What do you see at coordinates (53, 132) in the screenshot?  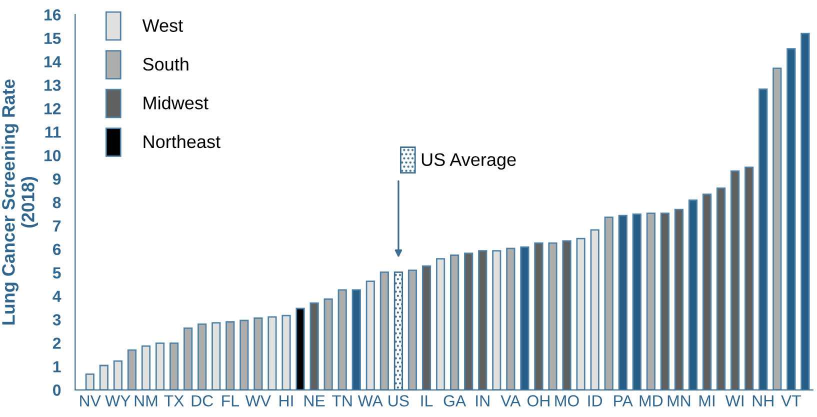 I see `y-tick-label: 11` at bounding box center [53, 132].